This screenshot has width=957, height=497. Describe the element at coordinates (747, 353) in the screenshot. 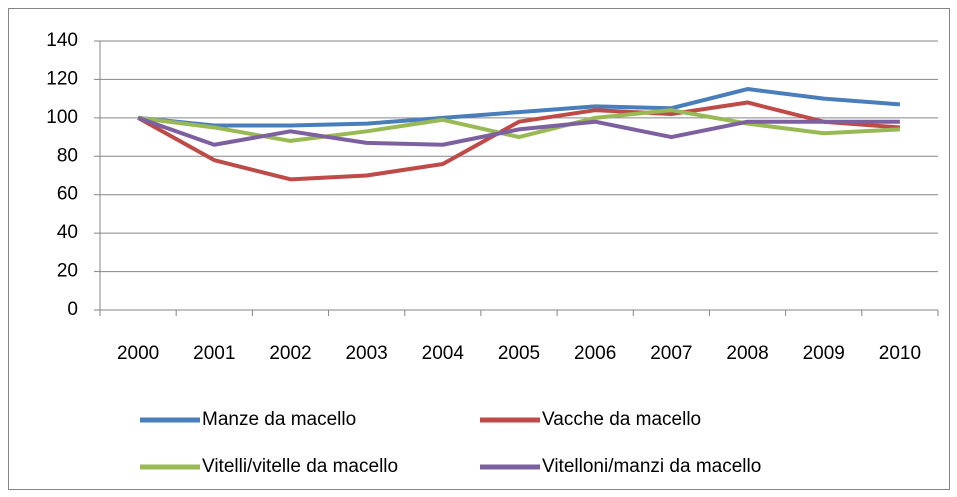

I see `x-tick-label: 2008` at that location.